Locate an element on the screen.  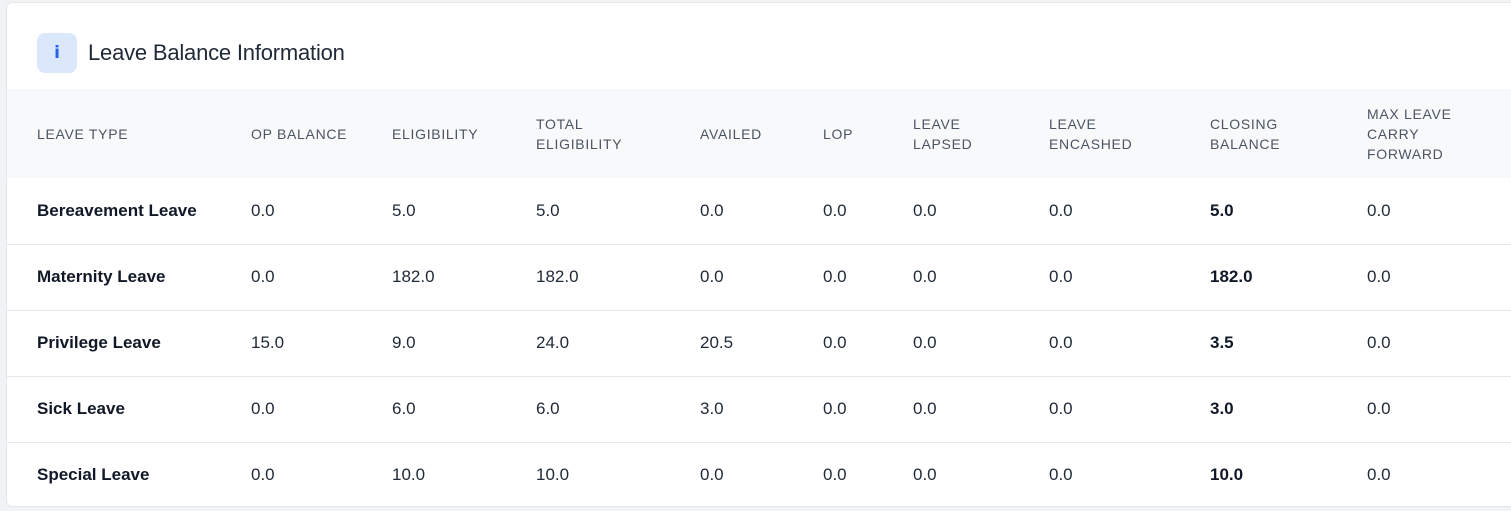
column-header-max-leave-carry-forward: MAX LEAVE CARRY FORWARD is located at coordinates (1409, 133).